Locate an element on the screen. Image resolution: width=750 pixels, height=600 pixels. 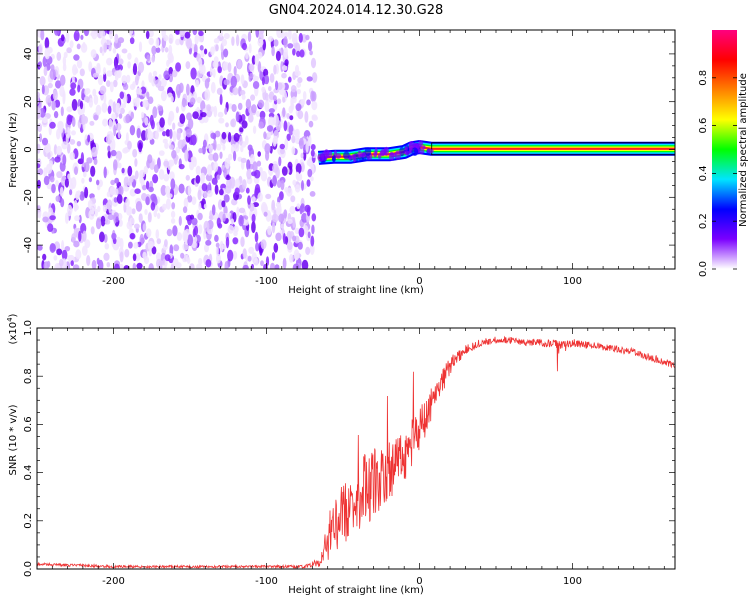
snr-y-axis-label: SNR (10 * v/v) is located at coordinates (13, 439).